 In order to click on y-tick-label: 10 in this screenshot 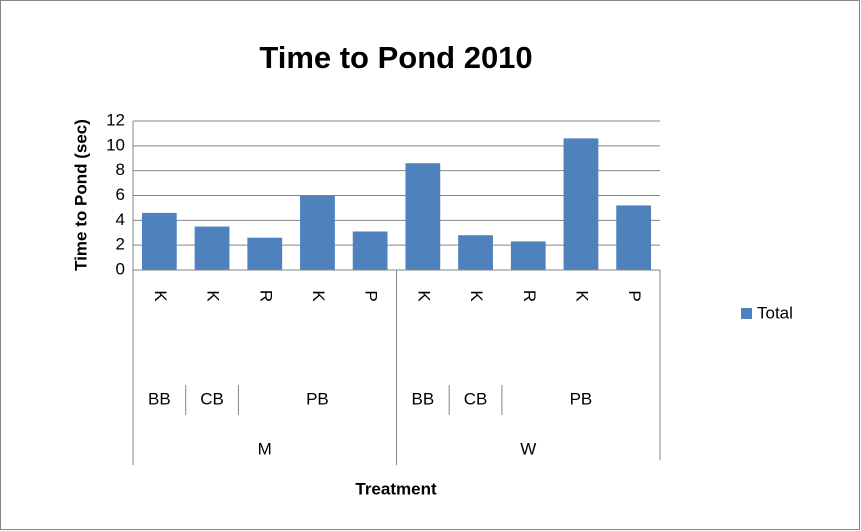, I will do `click(115, 144)`.